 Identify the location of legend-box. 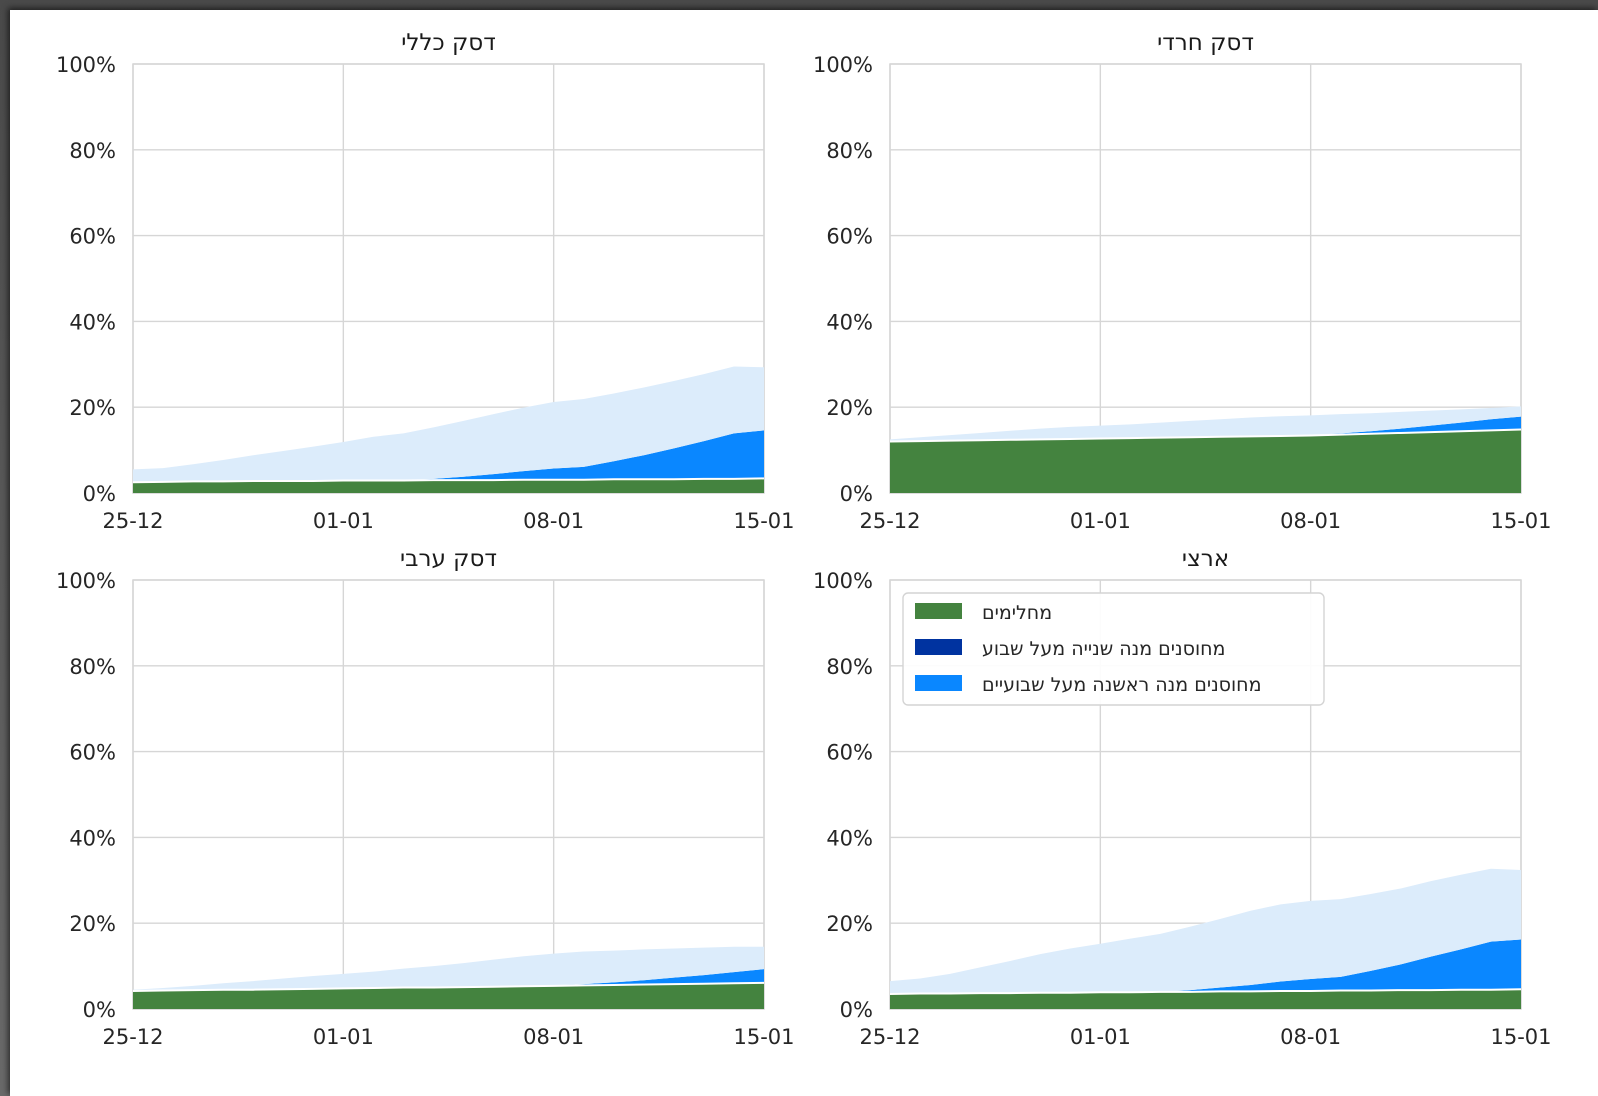
(1113, 649).